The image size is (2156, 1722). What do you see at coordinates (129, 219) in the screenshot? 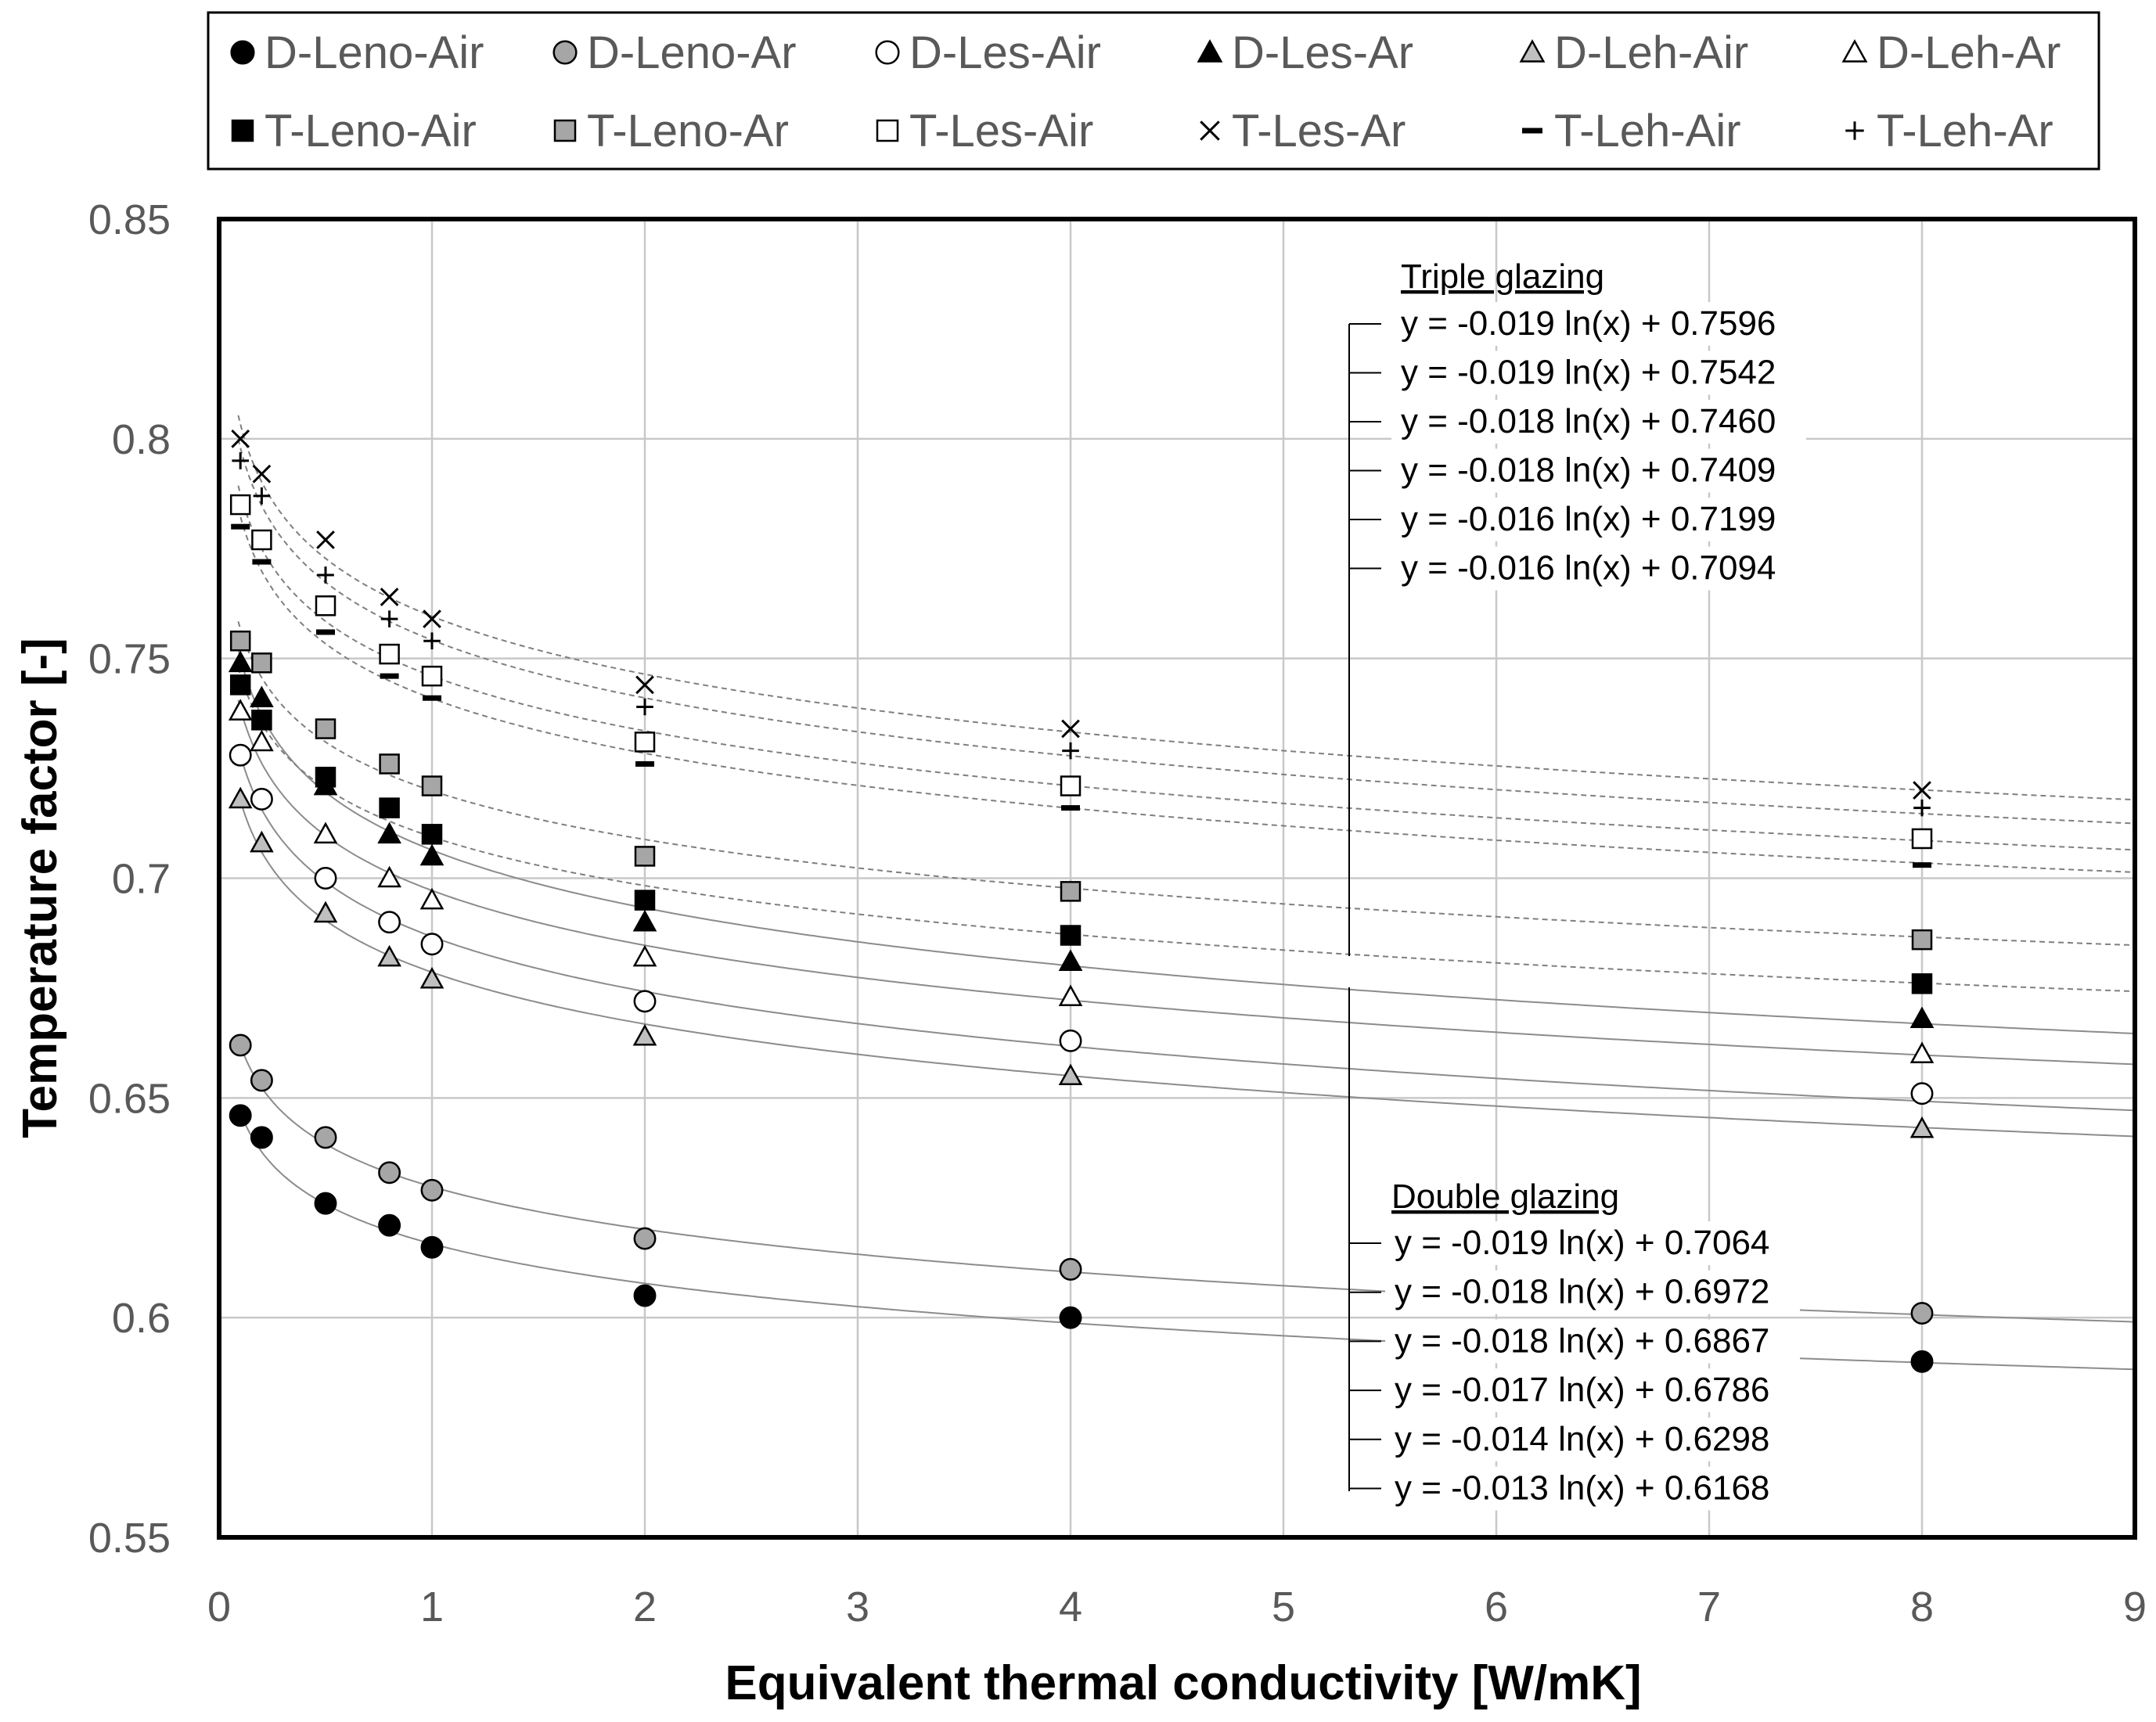
I see `y-tick-label: 0.85` at bounding box center [129, 219].